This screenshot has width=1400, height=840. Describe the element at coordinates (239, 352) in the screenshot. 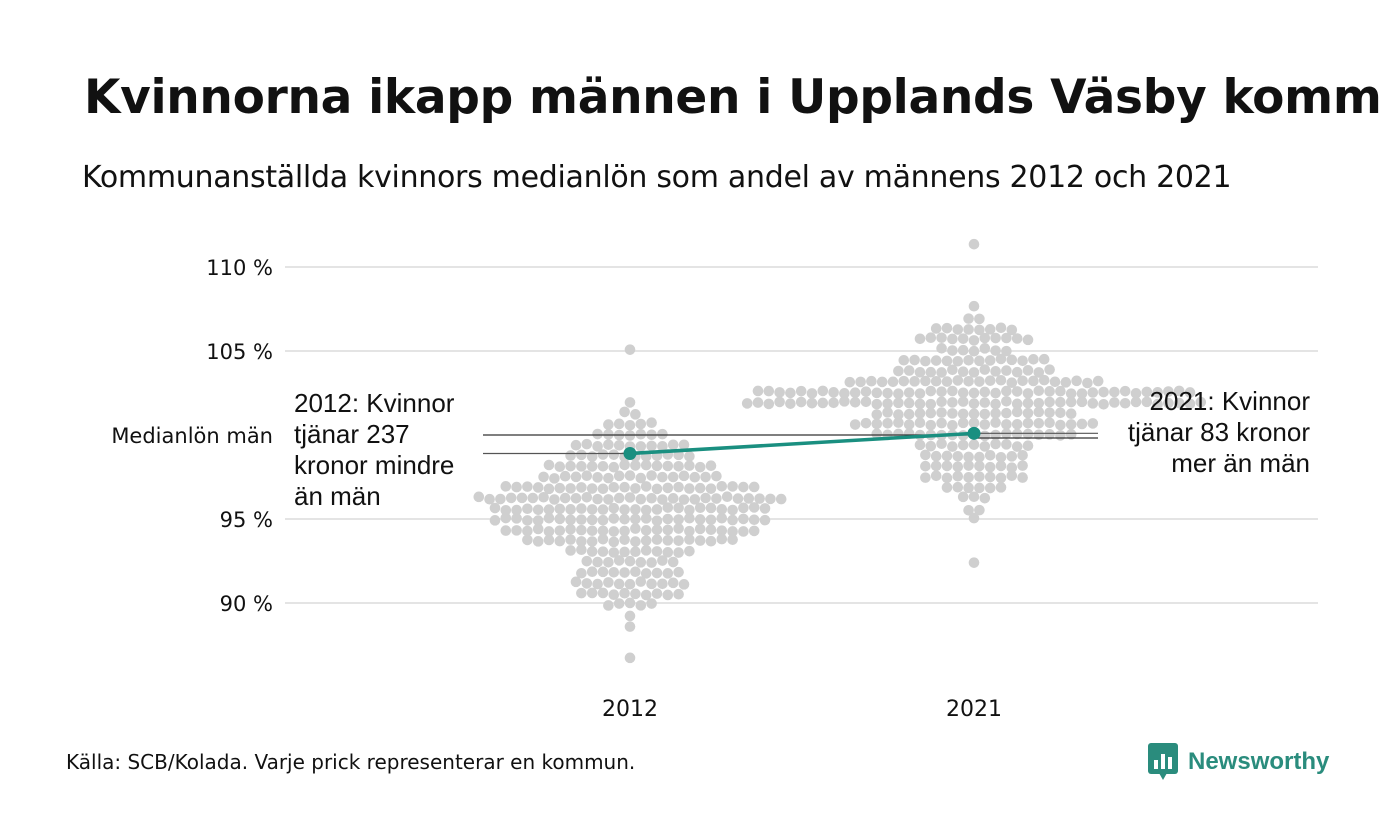

I see `y-tick-label: 105 %` at that location.